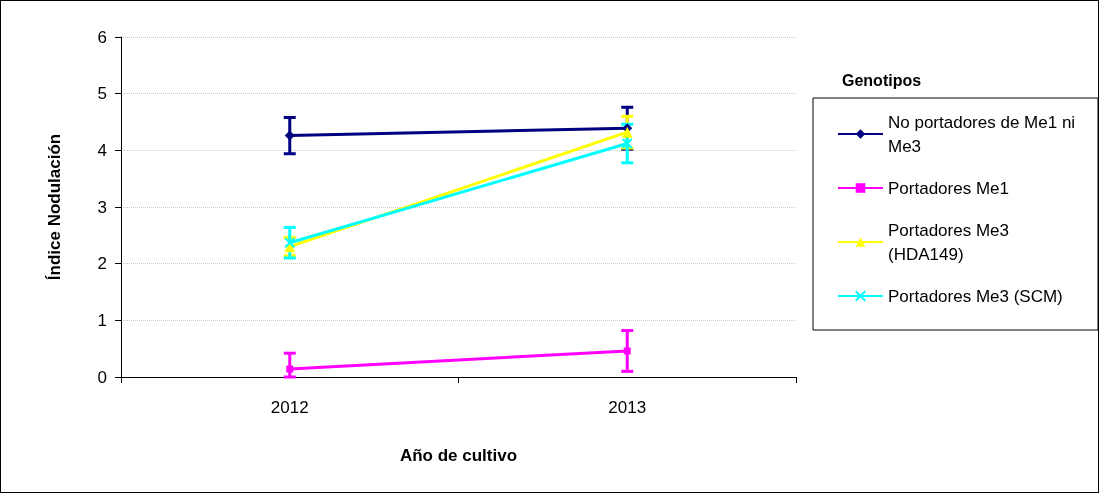 This screenshot has width=1099, height=493. I want to click on x-axis-title: Año de cultivo, so click(458, 455).